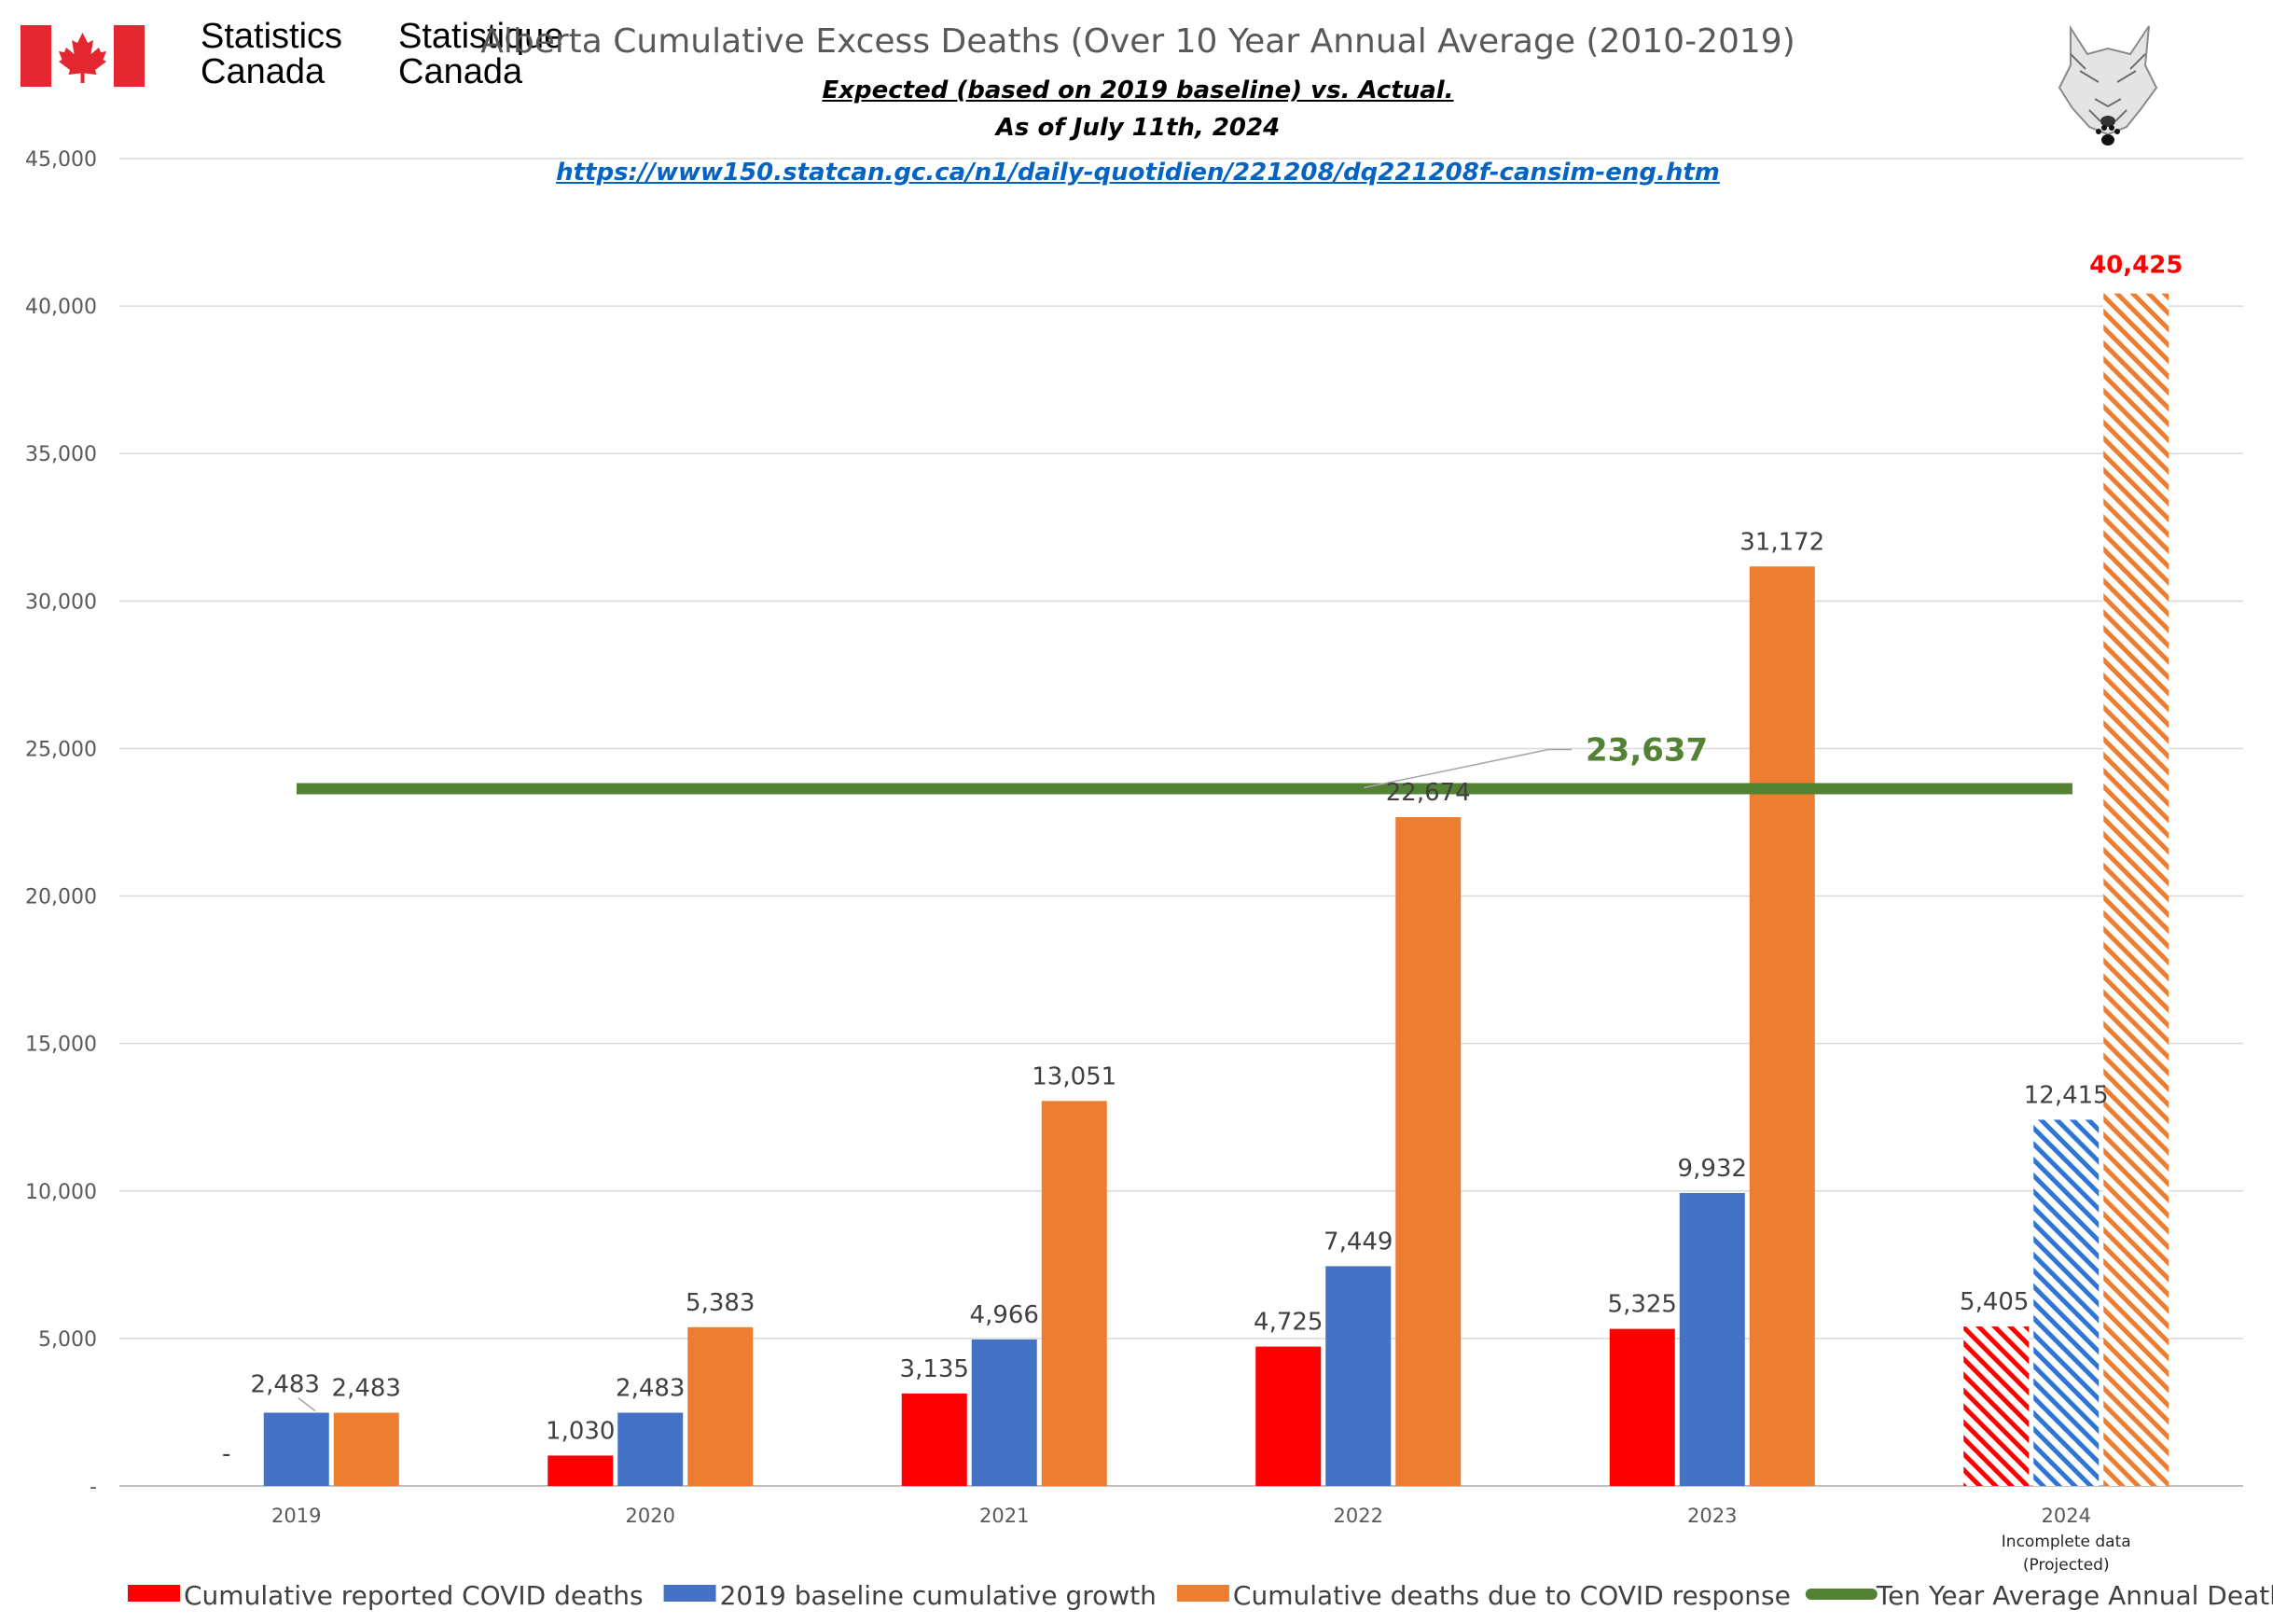  I want to click on chart-date: As of July 11th, 2024, so click(1138, 128).